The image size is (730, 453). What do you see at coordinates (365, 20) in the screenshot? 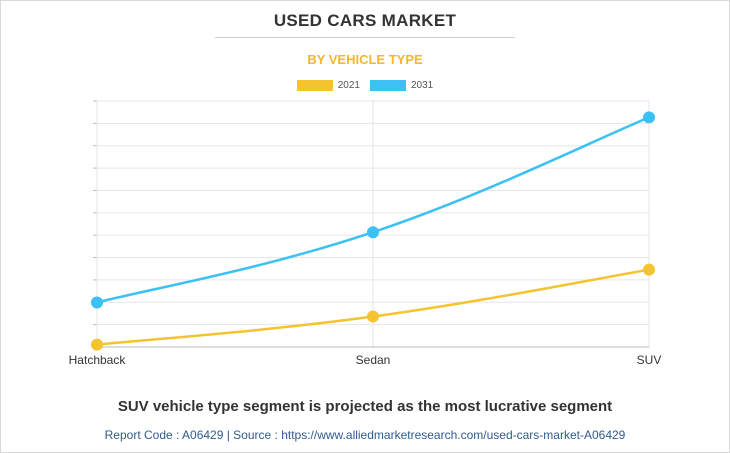
I see `chart-title: USED CARS MARKET` at bounding box center [365, 20].